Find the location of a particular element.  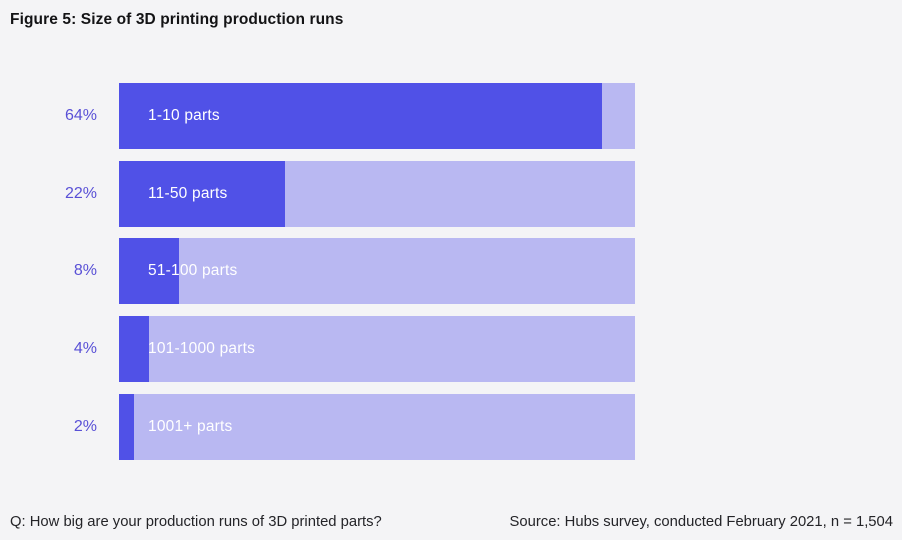

bar-category-label: 101-1000 parts is located at coordinates (202, 349).